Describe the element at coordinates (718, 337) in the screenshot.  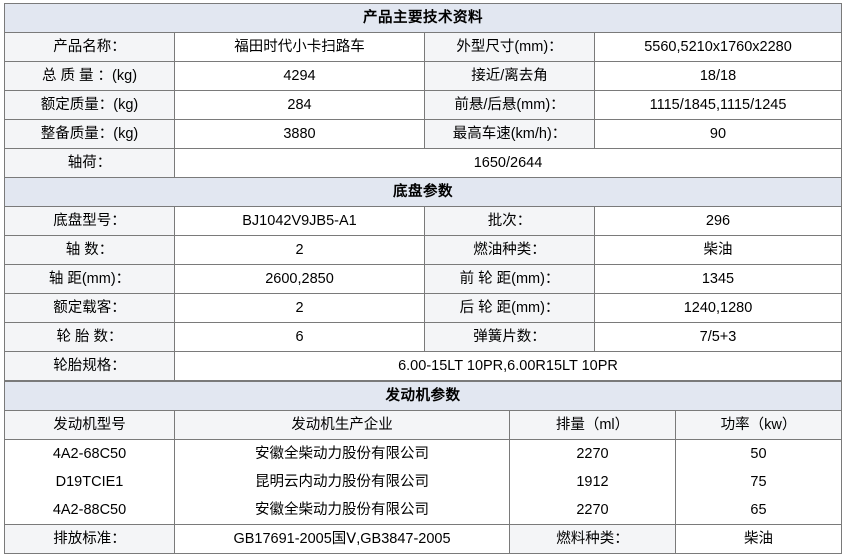
I see `spring-leaf-count-value: 7/5+3` at that location.